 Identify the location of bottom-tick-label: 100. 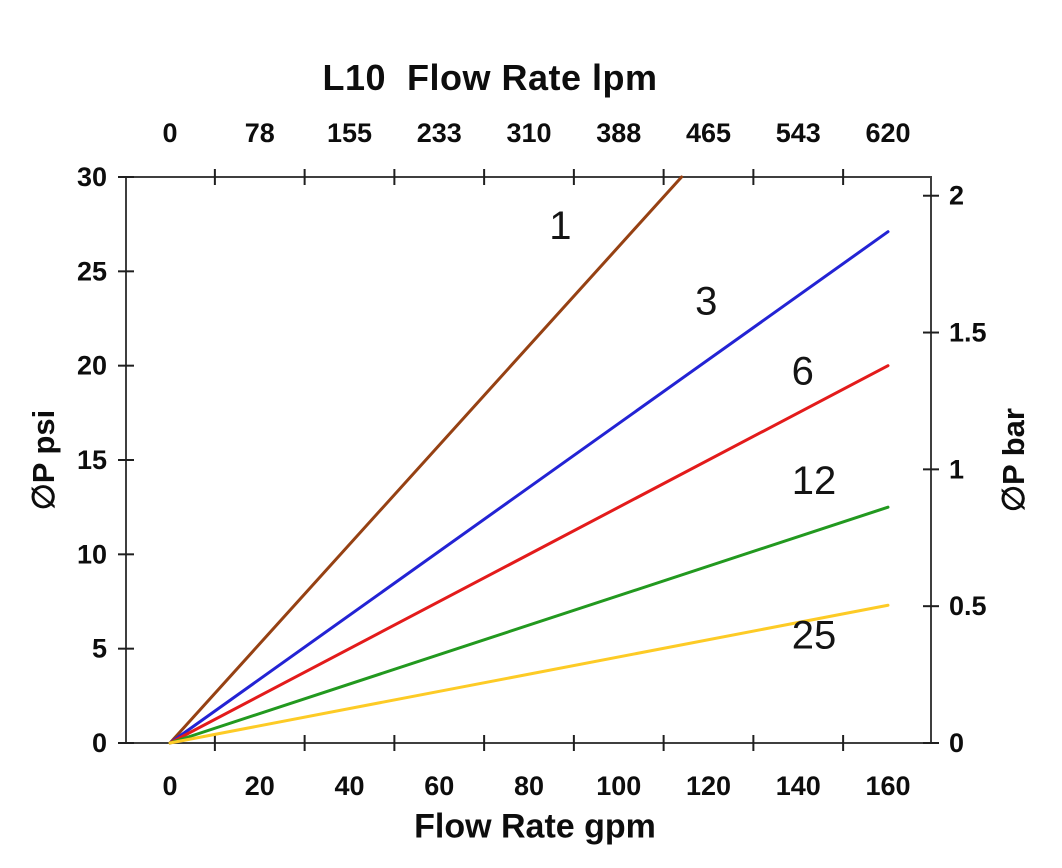
(618, 786).